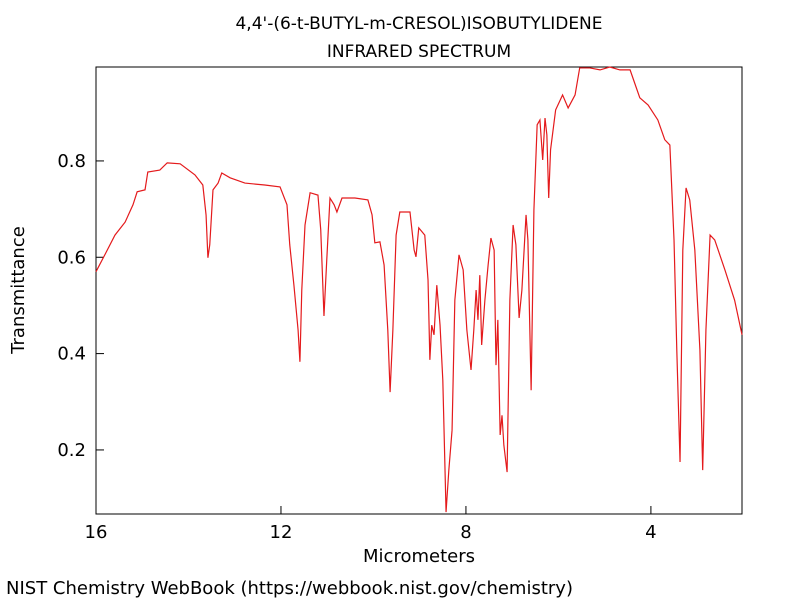  I want to click on y-tick-label: 0.2, so click(71, 450).